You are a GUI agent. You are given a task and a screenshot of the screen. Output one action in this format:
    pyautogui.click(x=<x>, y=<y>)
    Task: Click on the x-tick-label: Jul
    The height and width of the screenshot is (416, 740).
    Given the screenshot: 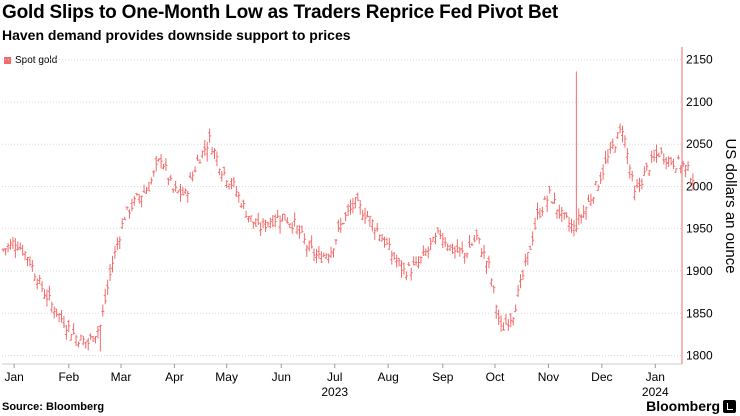 What is the action you would take?
    pyautogui.click(x=334, y=377)
    